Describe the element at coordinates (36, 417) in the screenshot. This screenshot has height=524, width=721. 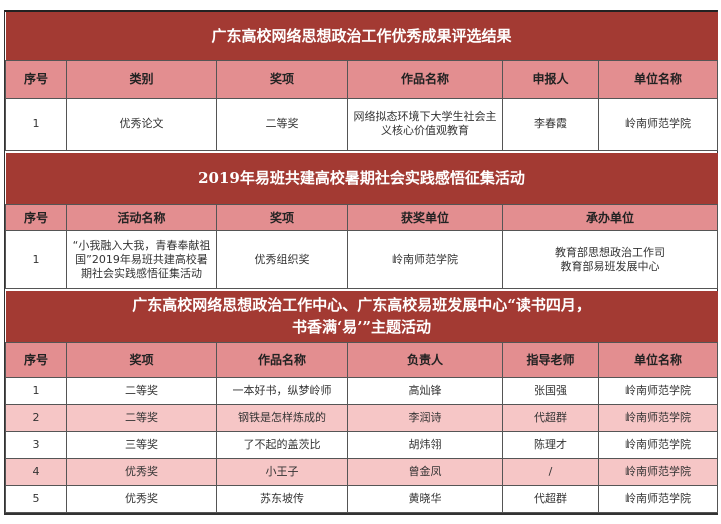
I see `table-cell: 2` at that location.